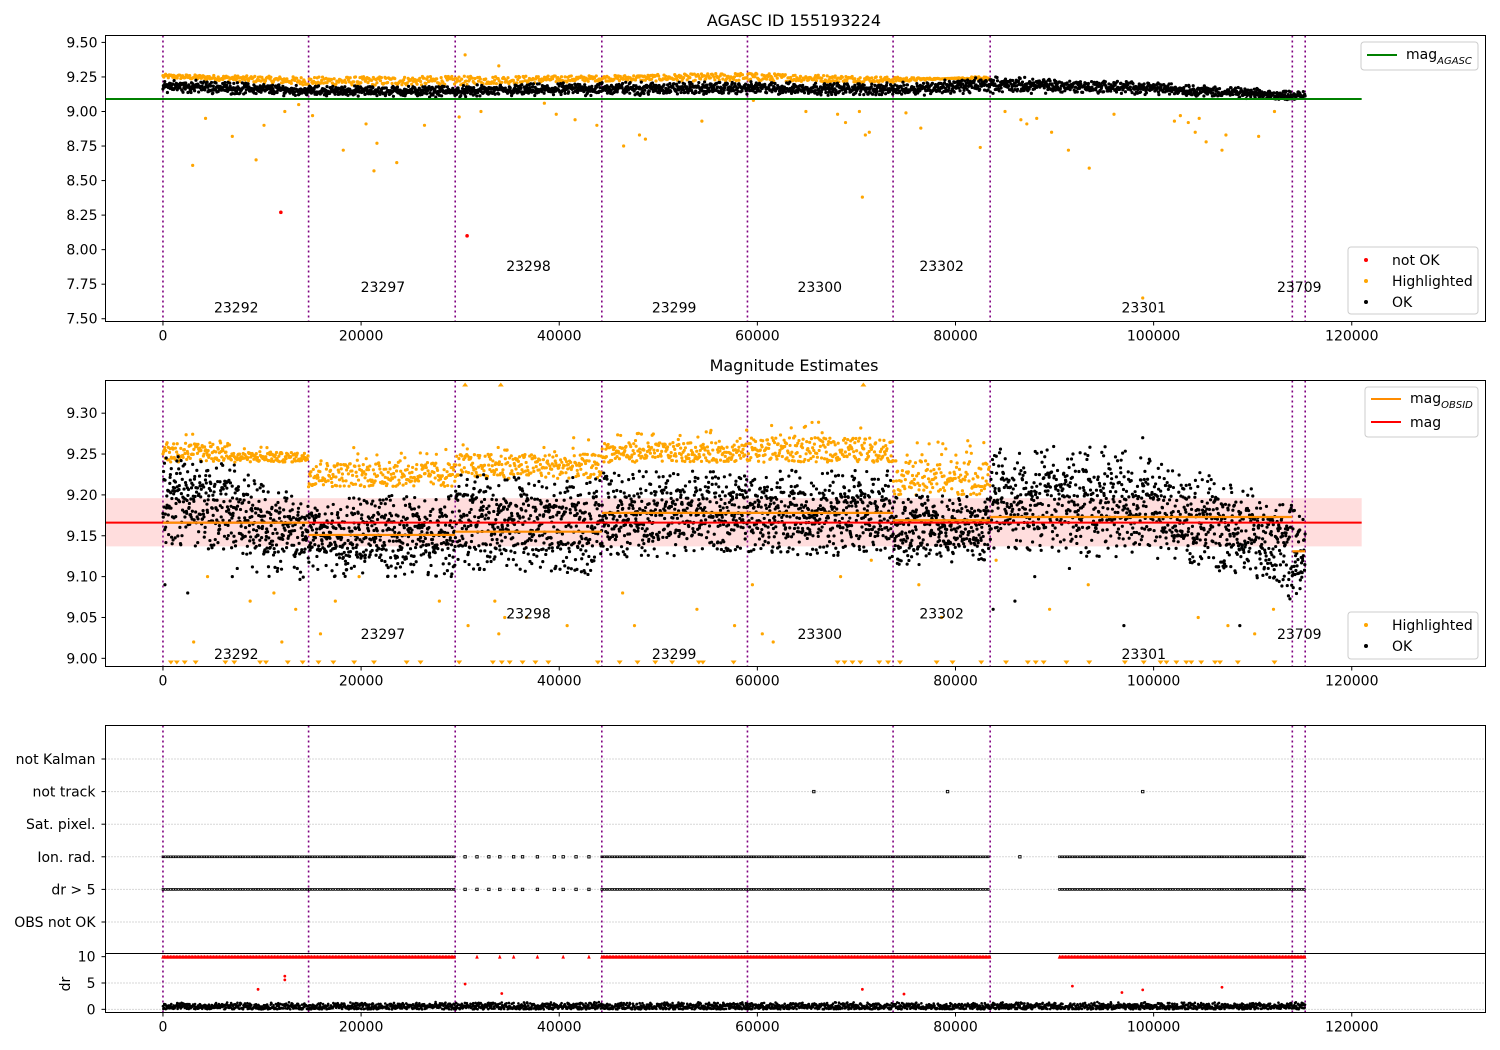 The height and width of the screenshot is (1050, 1500). Describe the element at coordinates (1419, 56) in the screenshot. I see `panel-1-legend-top: magAGASC` at that location.